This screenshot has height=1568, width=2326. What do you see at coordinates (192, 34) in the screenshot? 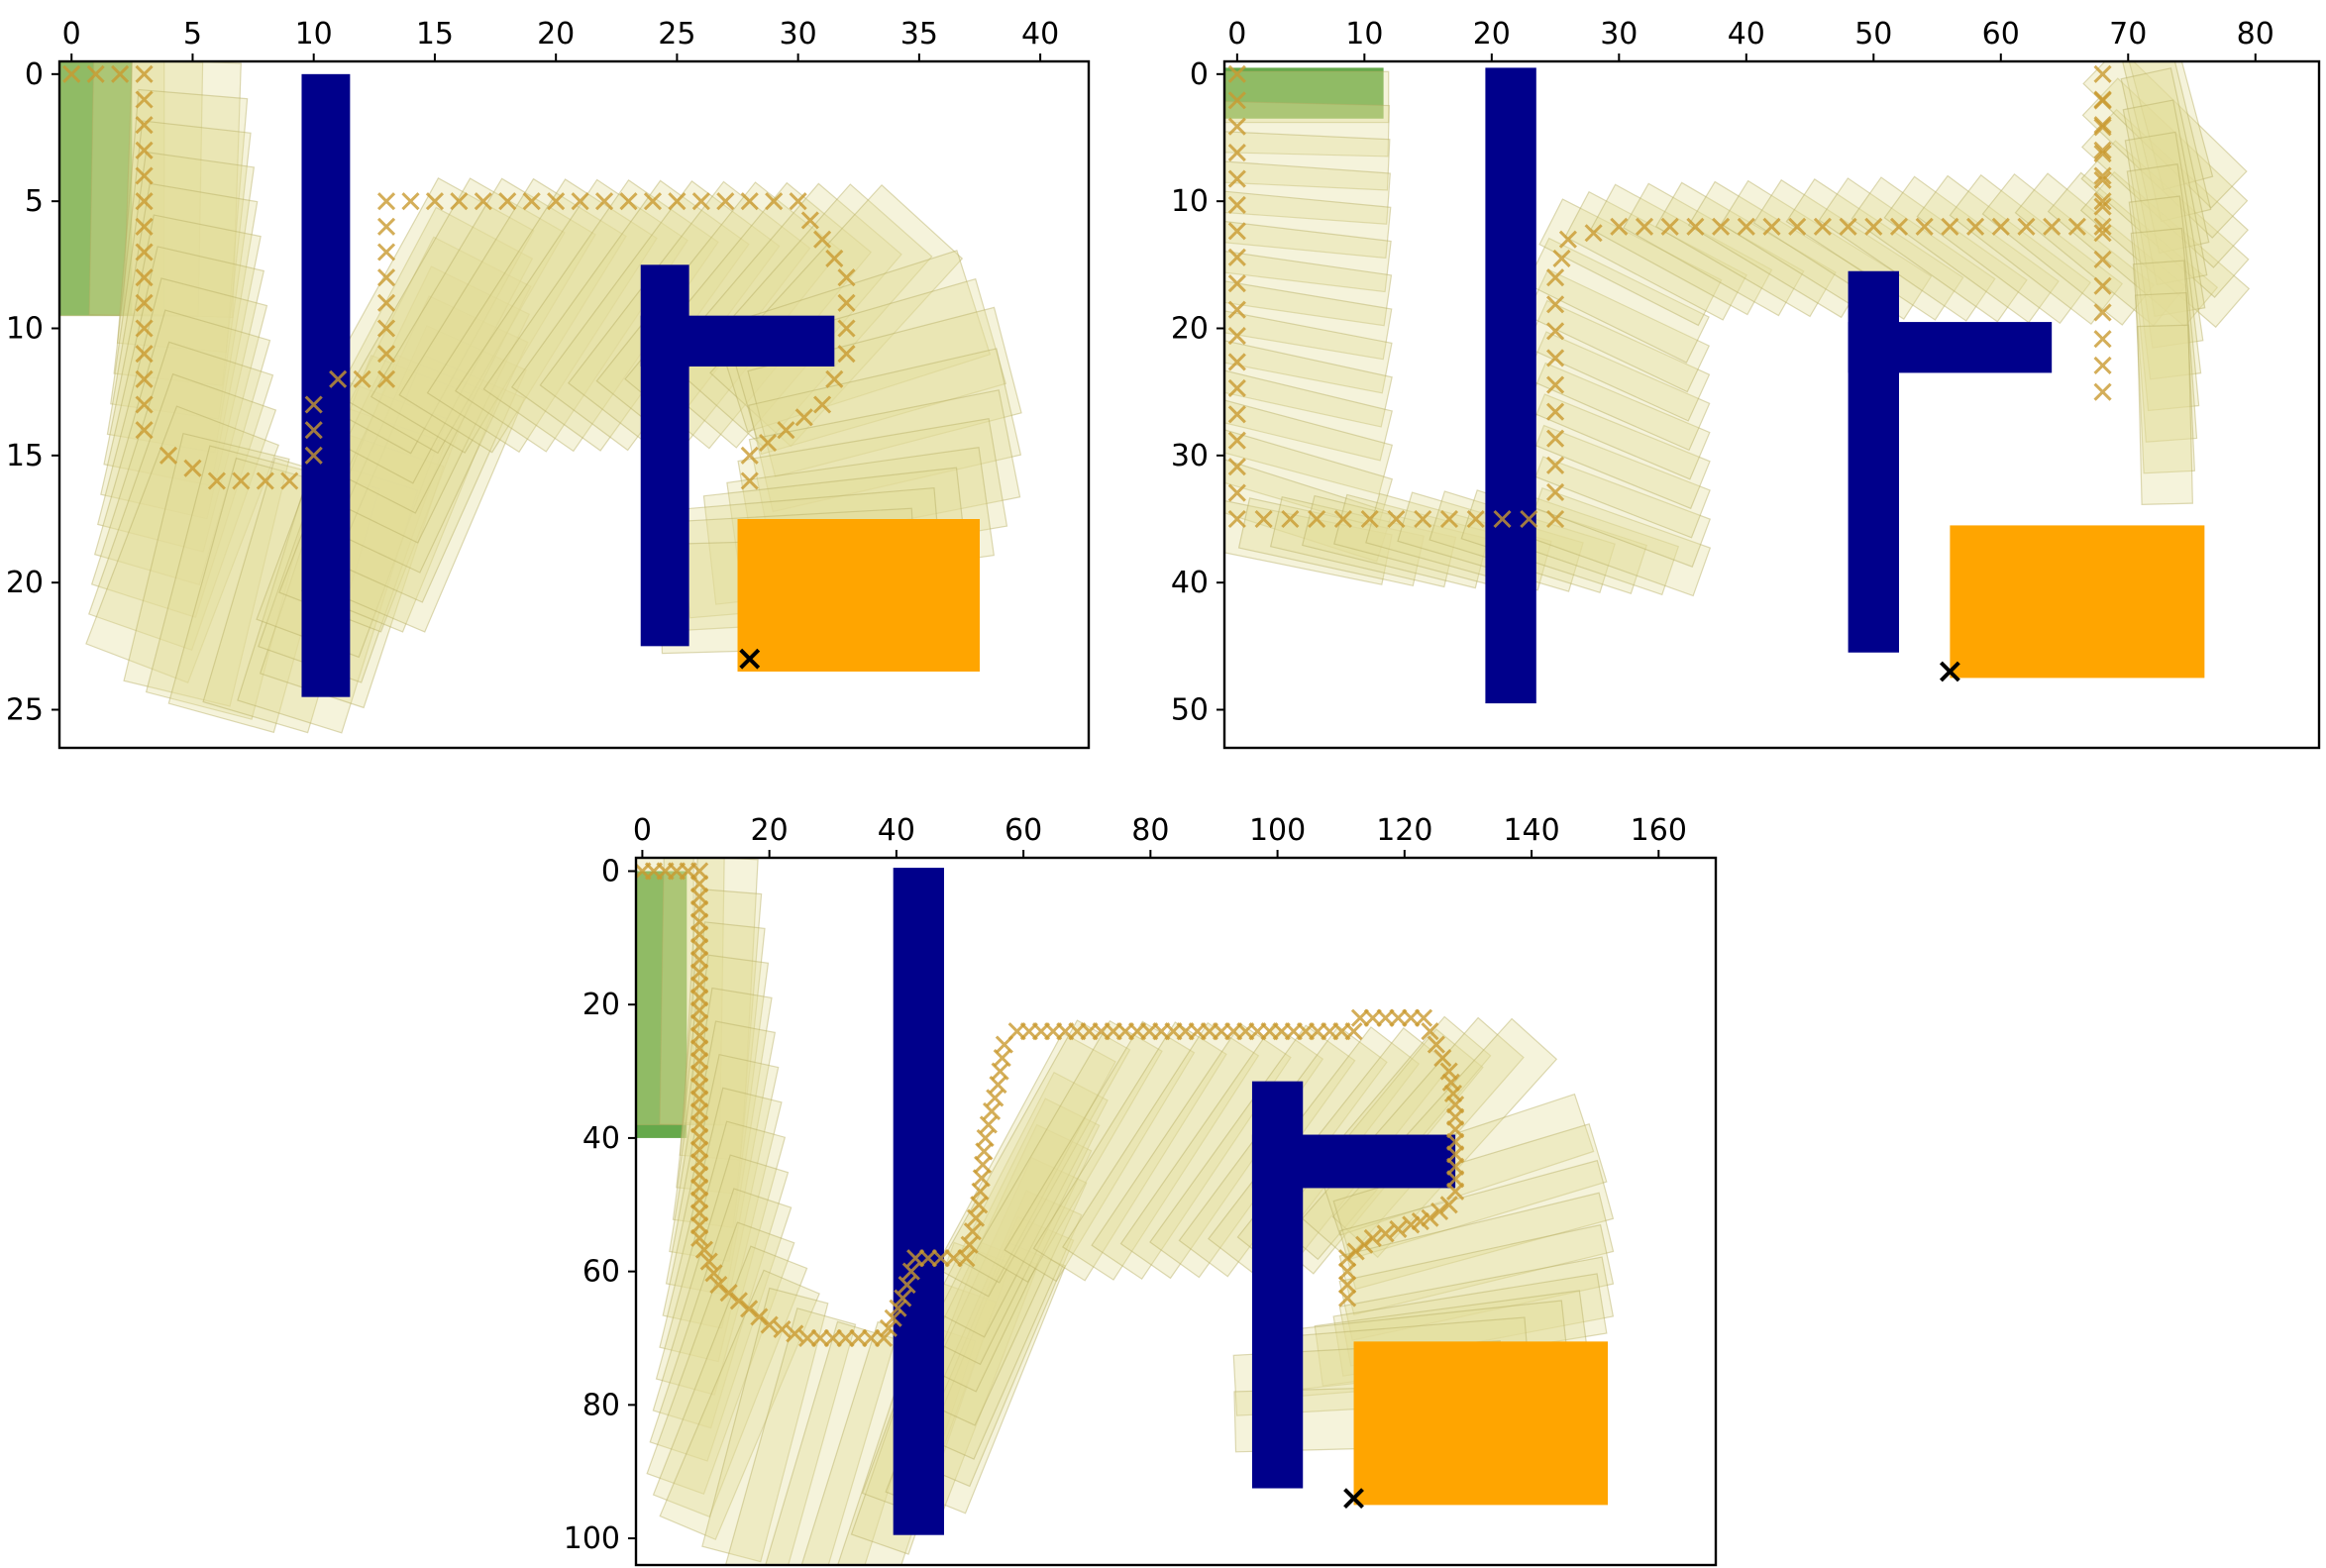
I see `x-tick-label: 5` at bounding box center [192, 34].